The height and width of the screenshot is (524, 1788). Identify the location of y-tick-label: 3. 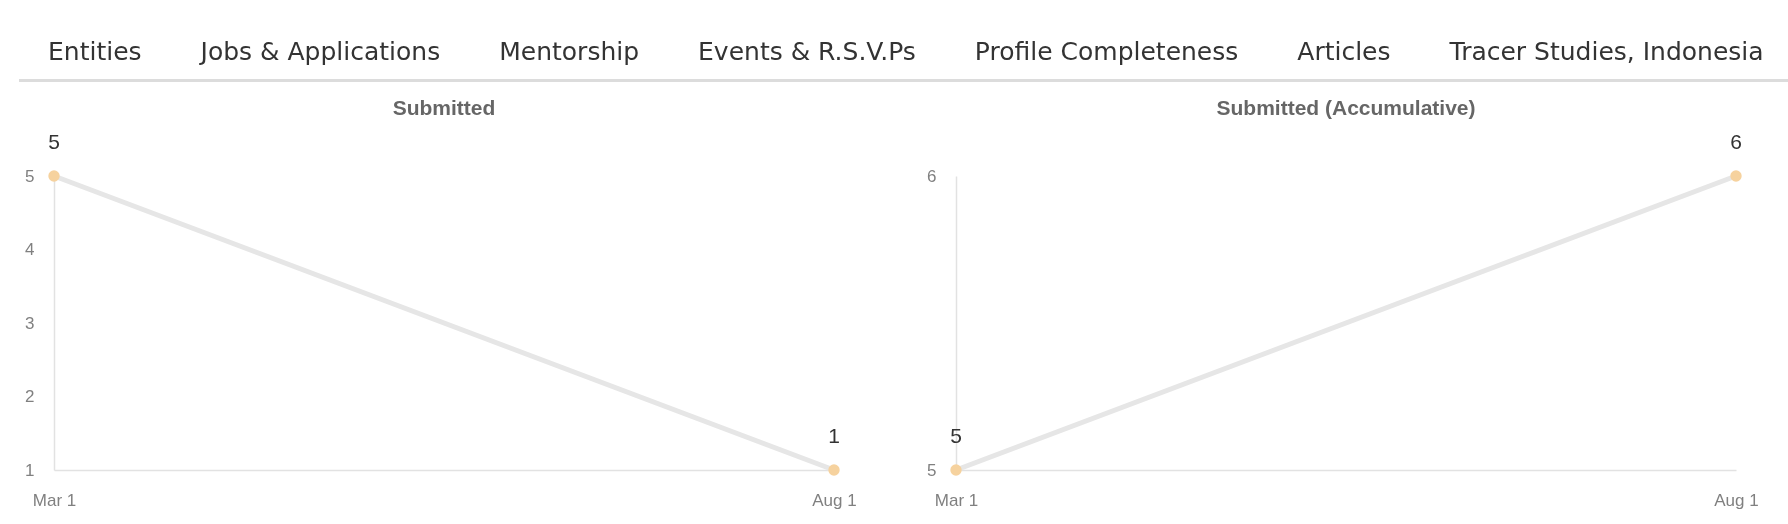
(30, 323).